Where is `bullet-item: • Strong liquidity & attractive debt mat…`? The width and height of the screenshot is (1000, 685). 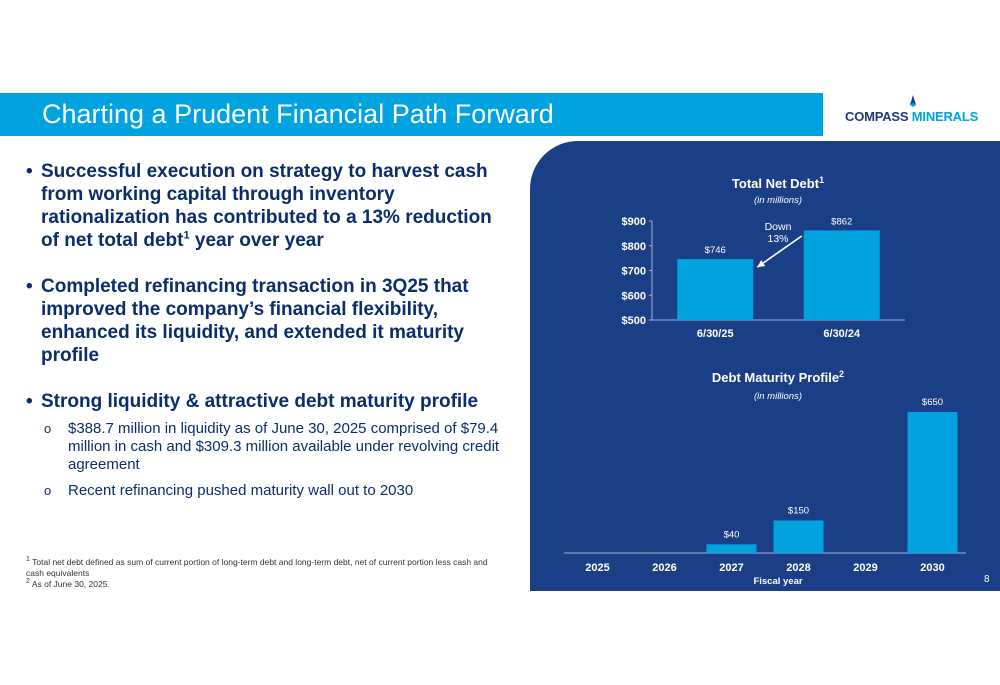 bullet-item: • Strong liquidity & attractive debt mat… is located at coordinates (266, 401).